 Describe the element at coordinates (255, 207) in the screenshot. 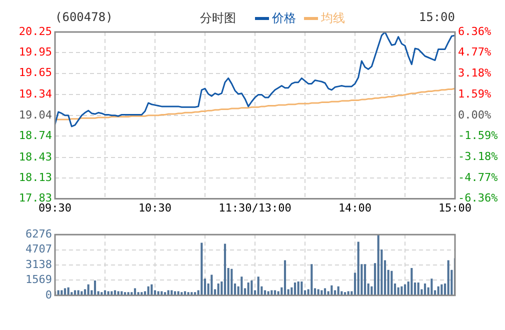

I see `x-tick-label: 11:30/13:00` at that location.